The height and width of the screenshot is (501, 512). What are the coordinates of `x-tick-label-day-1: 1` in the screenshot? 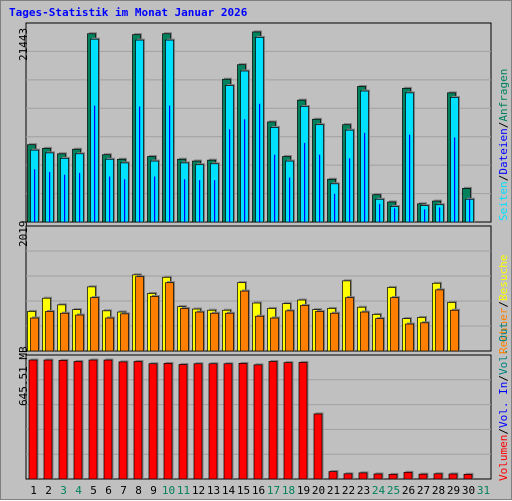 It's located at (33, 490).